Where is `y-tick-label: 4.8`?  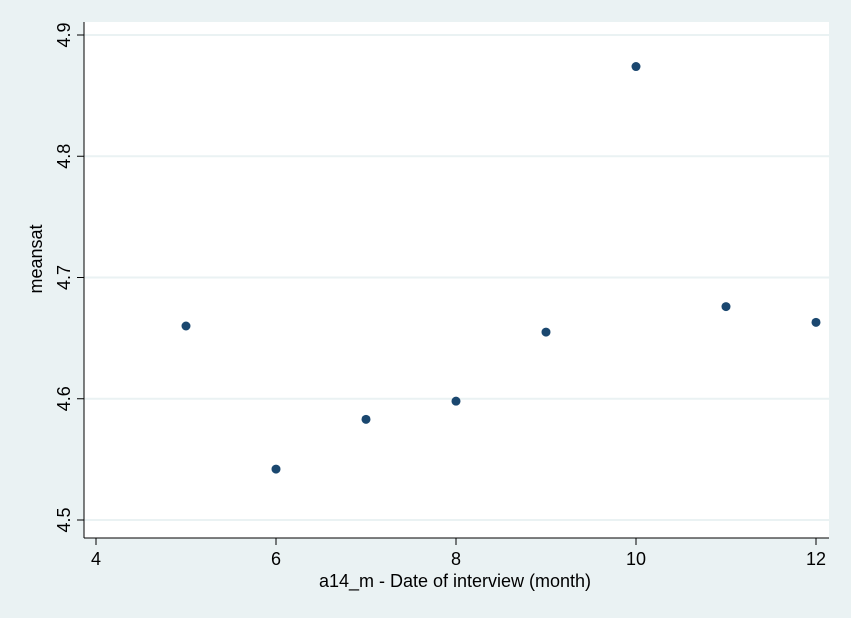
y-tick-label: 4.8 is located at coordinates (64, 156).